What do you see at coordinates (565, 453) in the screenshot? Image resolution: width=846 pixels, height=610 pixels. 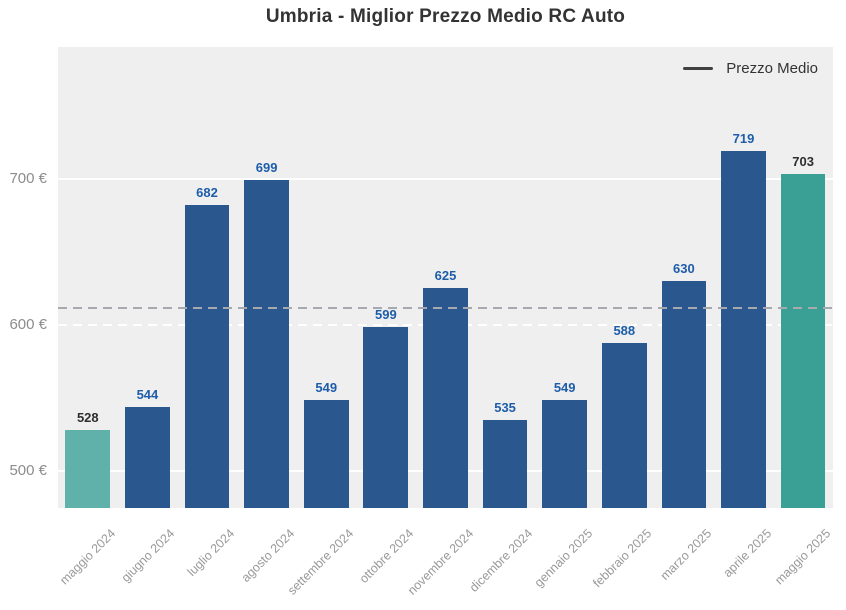 I see `bar-gennaio-2025` at bounding box center [565, 453].